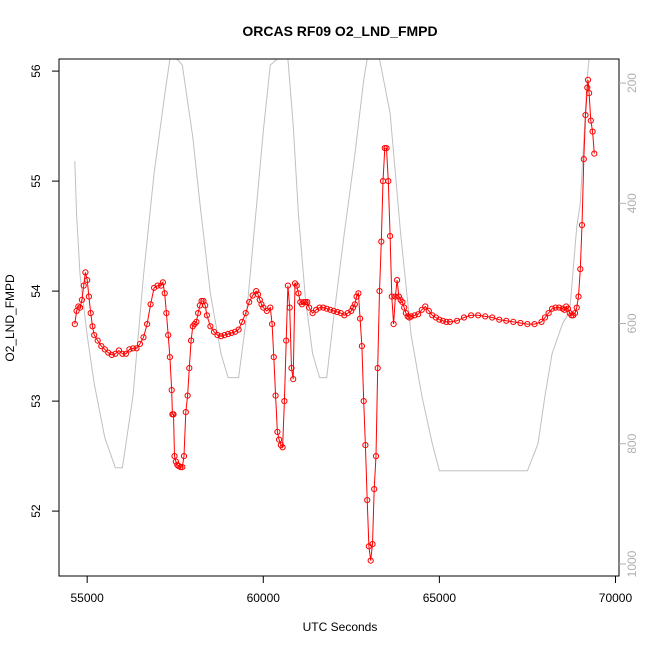 The height and width of the screenshot is (650, 650). I want to click on y-tick-label: 56, so click(36, 71).